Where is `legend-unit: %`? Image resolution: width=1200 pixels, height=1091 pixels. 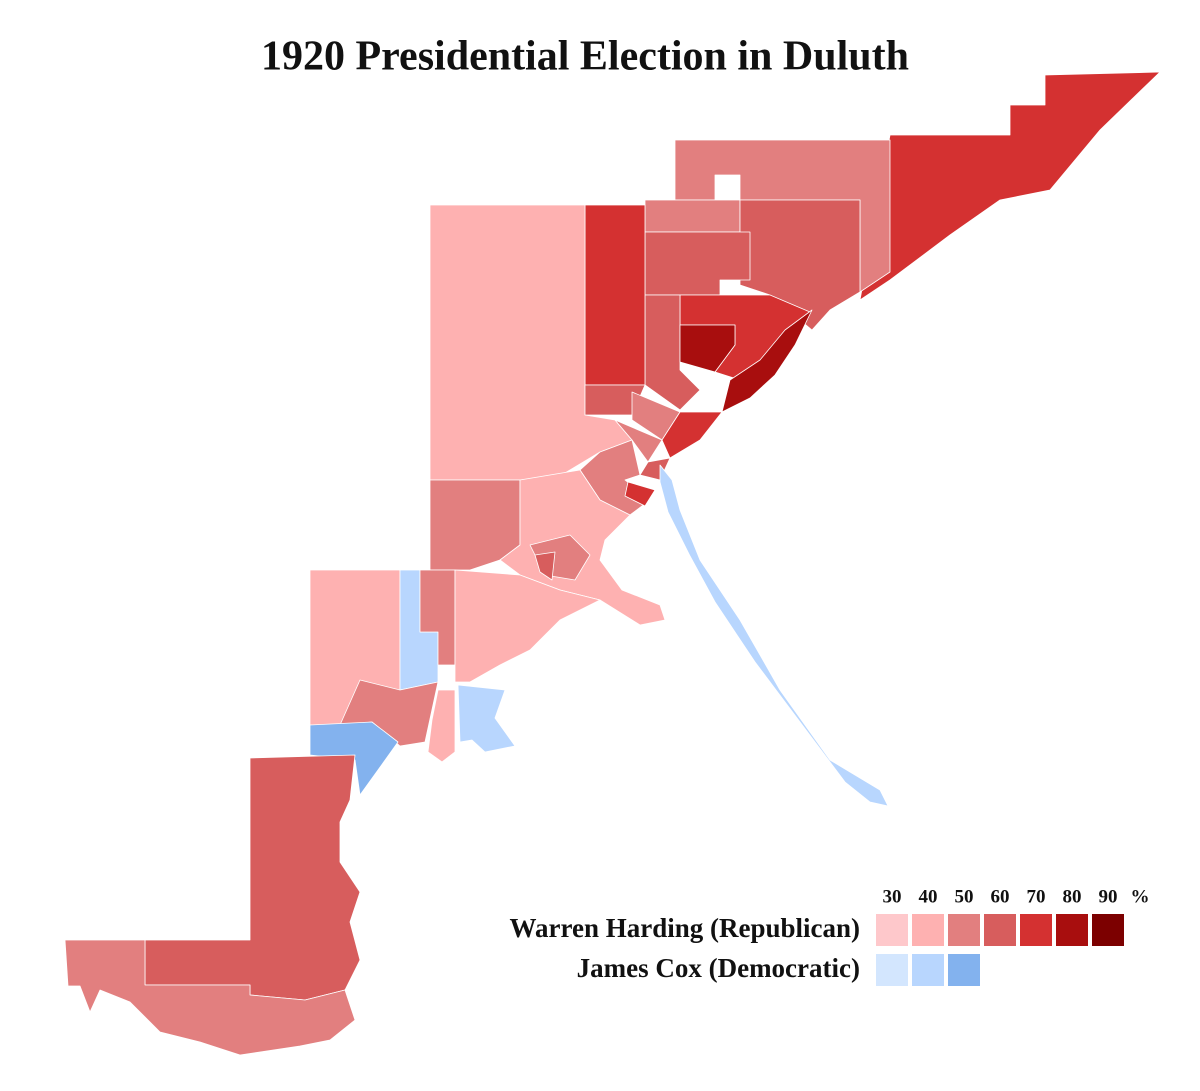
legend-unit: % is located at coordinates (1140, 896).